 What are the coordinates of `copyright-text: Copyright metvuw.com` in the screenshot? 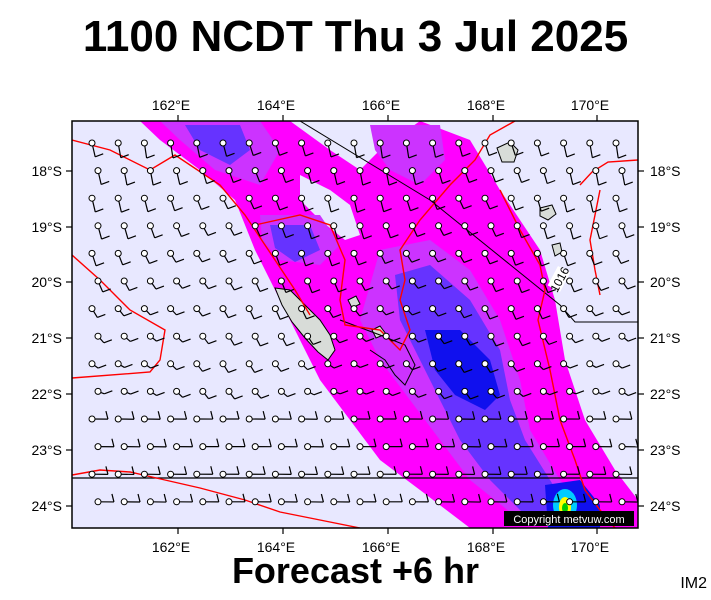 It's located at (568, 520).